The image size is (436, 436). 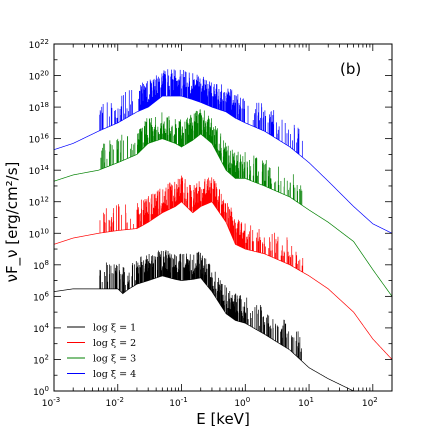 What do you see at coordinates (39, 44) in the screenshot?
I see `y-tick-label: 10²²` at bounding box center [39, 44].